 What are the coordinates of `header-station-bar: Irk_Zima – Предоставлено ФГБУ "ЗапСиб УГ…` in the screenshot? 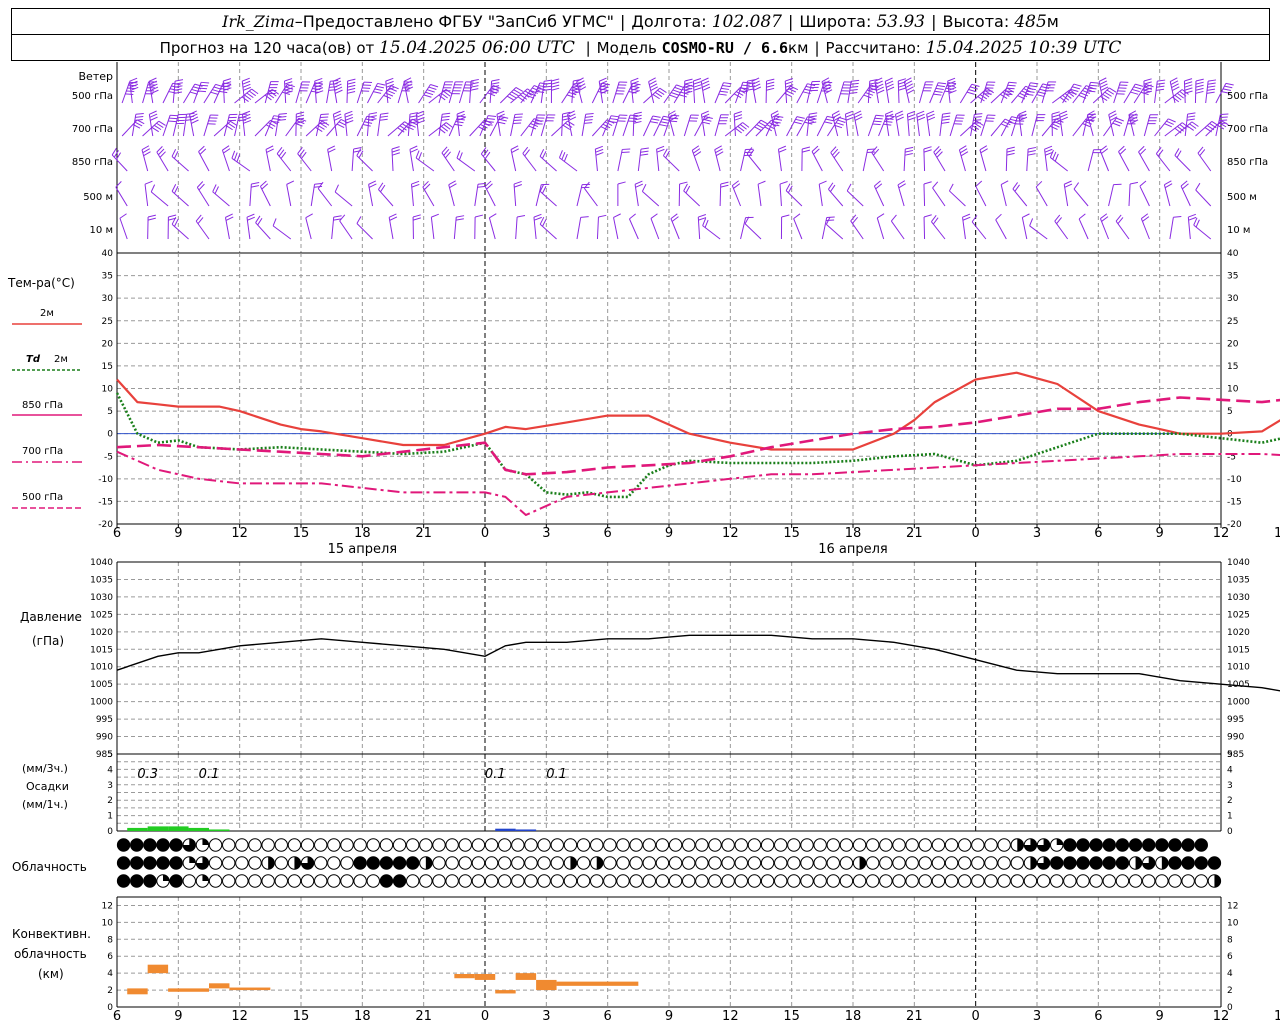 It's located at (640, 21).